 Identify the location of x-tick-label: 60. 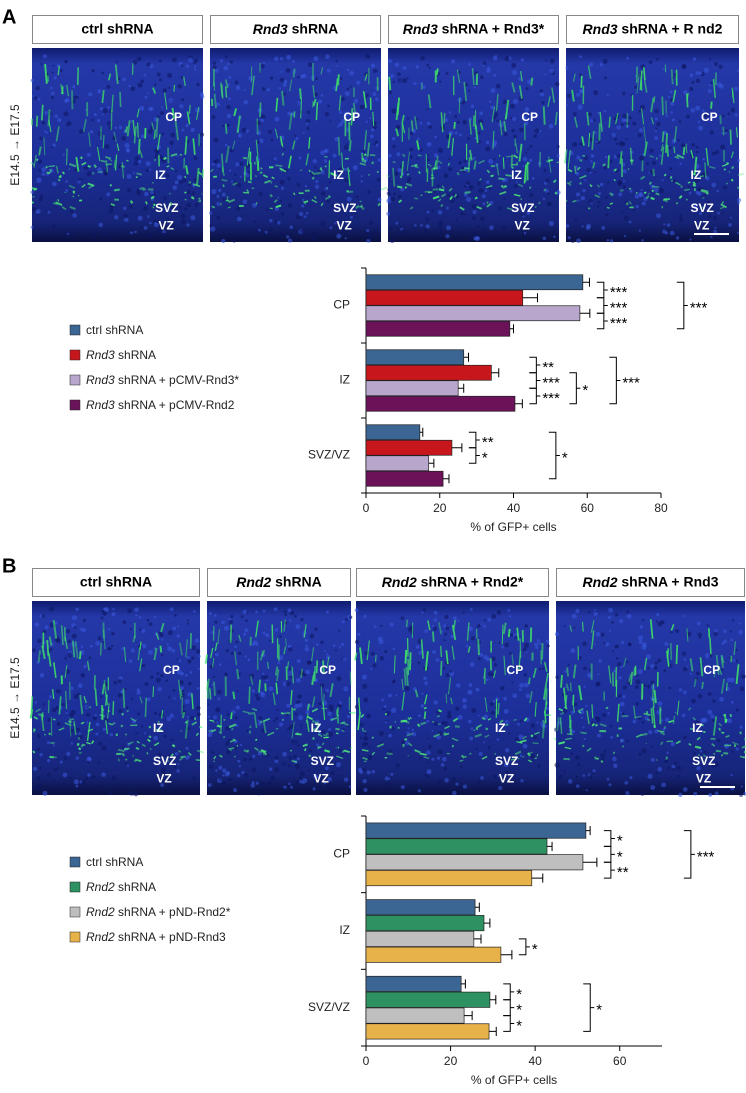
(620, 1061).